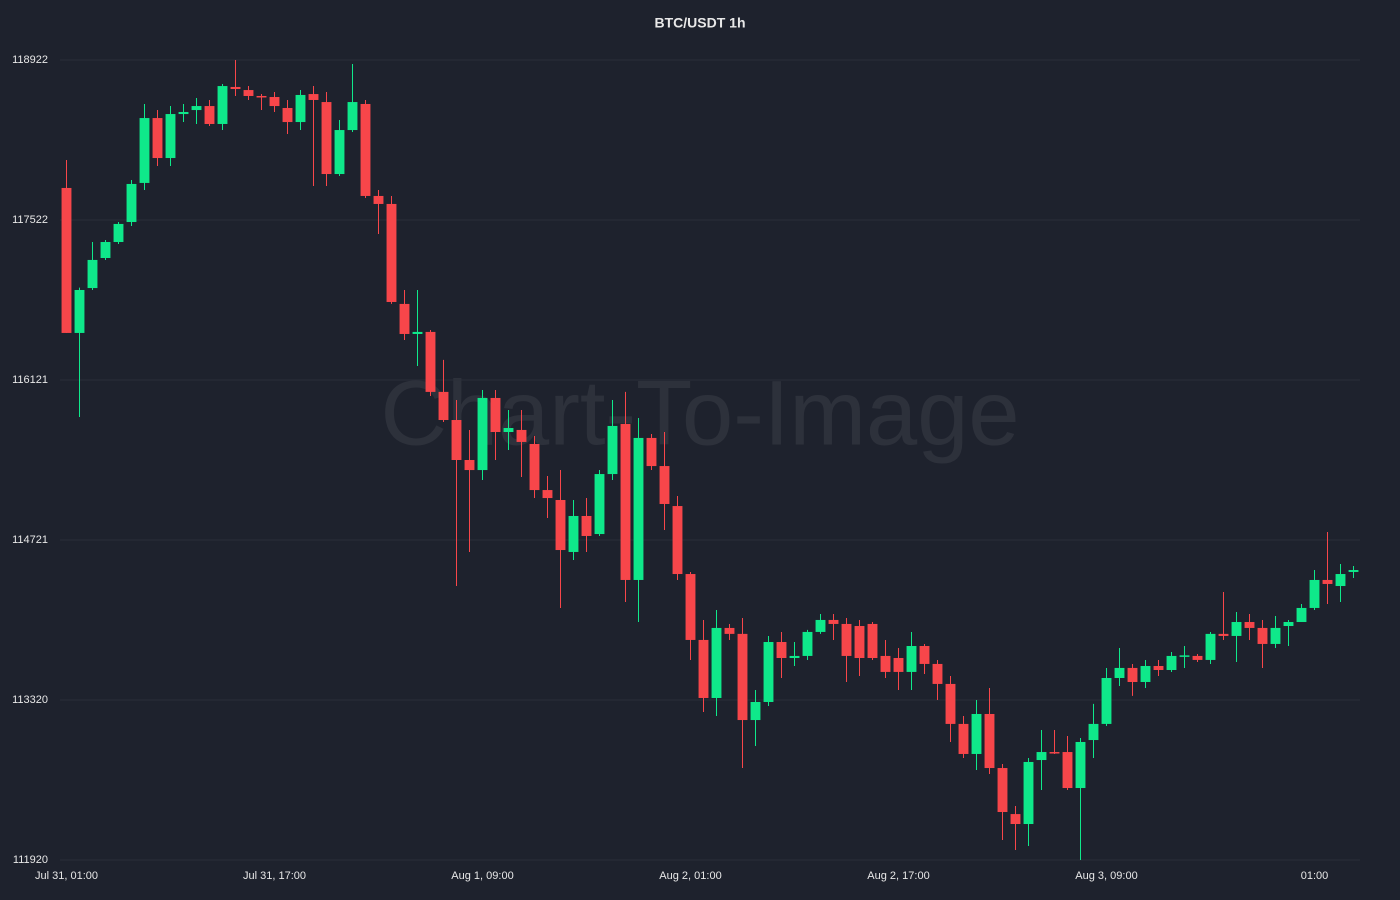  Describe the element at coordinates (30, 700) in the screenshot. I see `y-tick-label: 113320` at that location.